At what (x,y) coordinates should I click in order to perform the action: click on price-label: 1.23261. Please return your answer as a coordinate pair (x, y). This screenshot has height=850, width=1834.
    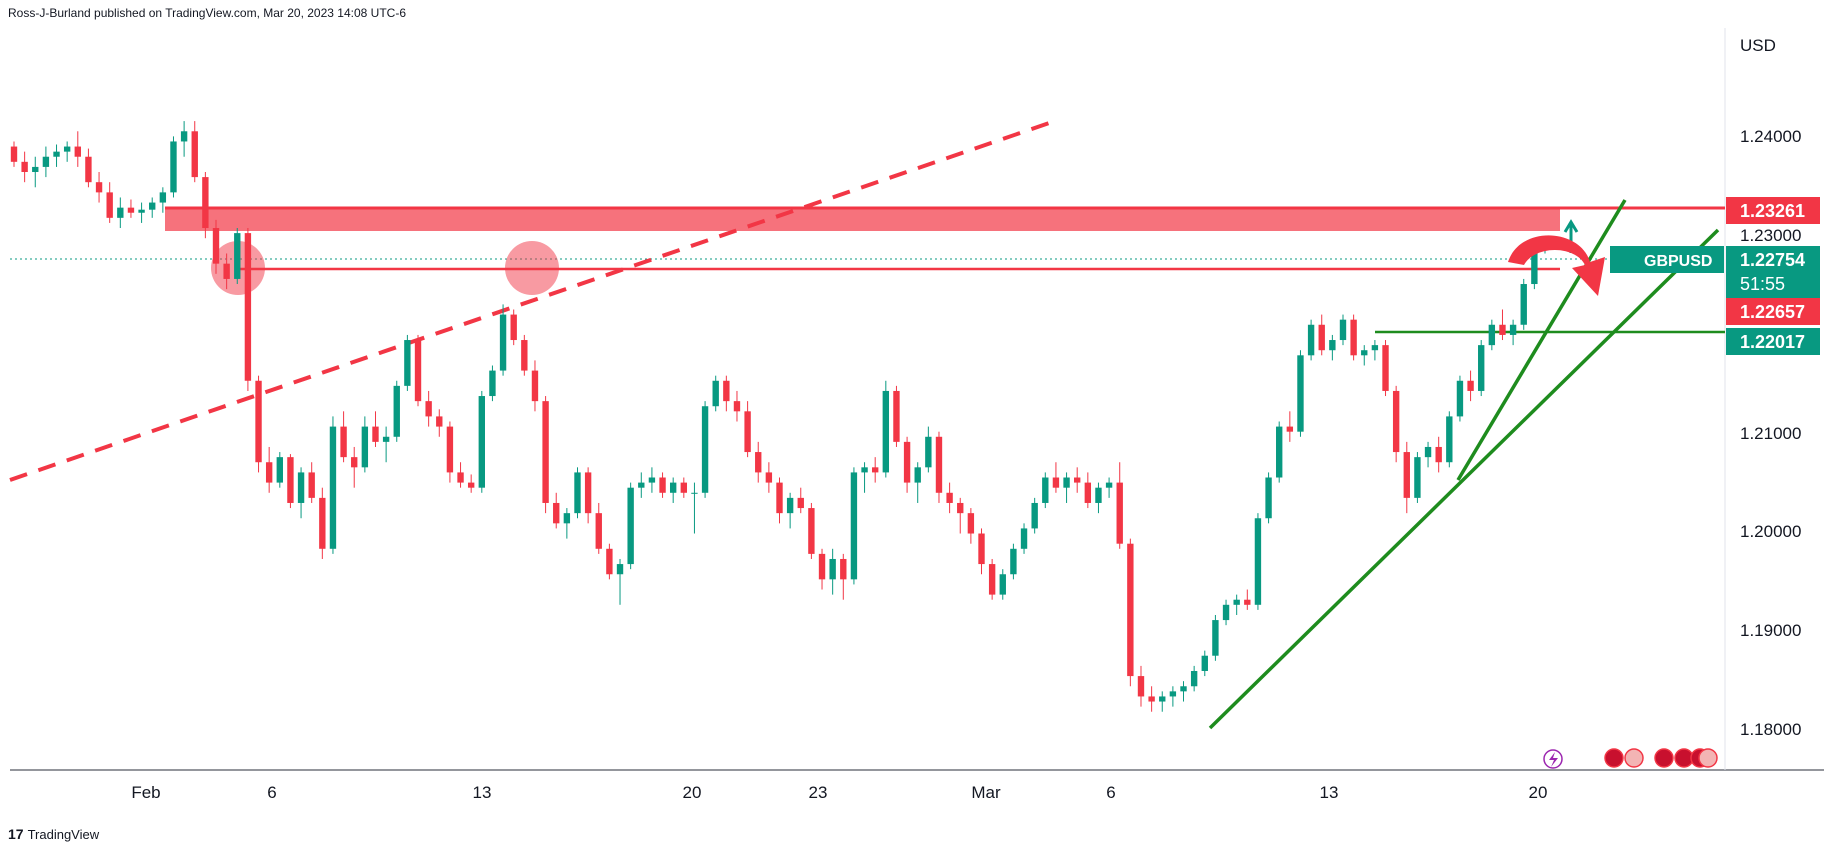
    Looking at the image, I should click on (1772, 211).